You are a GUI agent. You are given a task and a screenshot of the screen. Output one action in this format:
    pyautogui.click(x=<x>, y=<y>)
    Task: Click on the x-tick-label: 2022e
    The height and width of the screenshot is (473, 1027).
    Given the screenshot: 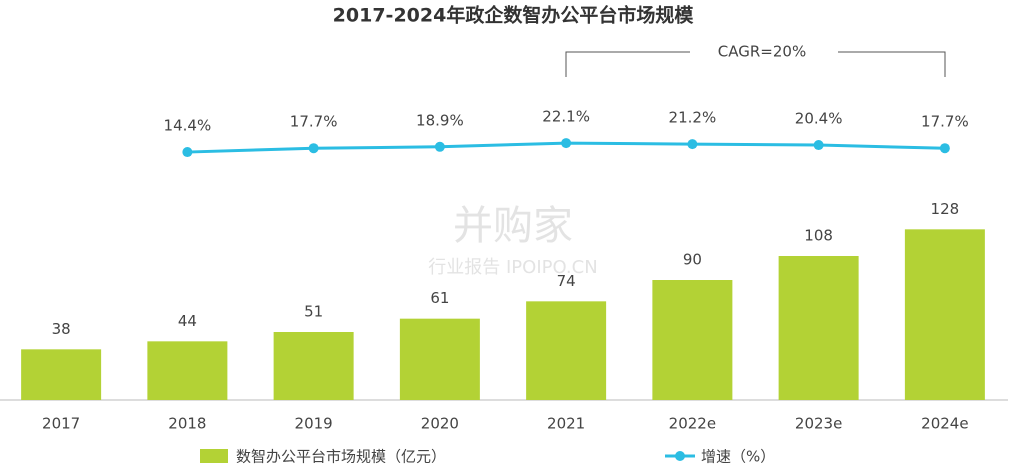 What is the action you would take?
    pyautogui.click(x=692, y=424)
    